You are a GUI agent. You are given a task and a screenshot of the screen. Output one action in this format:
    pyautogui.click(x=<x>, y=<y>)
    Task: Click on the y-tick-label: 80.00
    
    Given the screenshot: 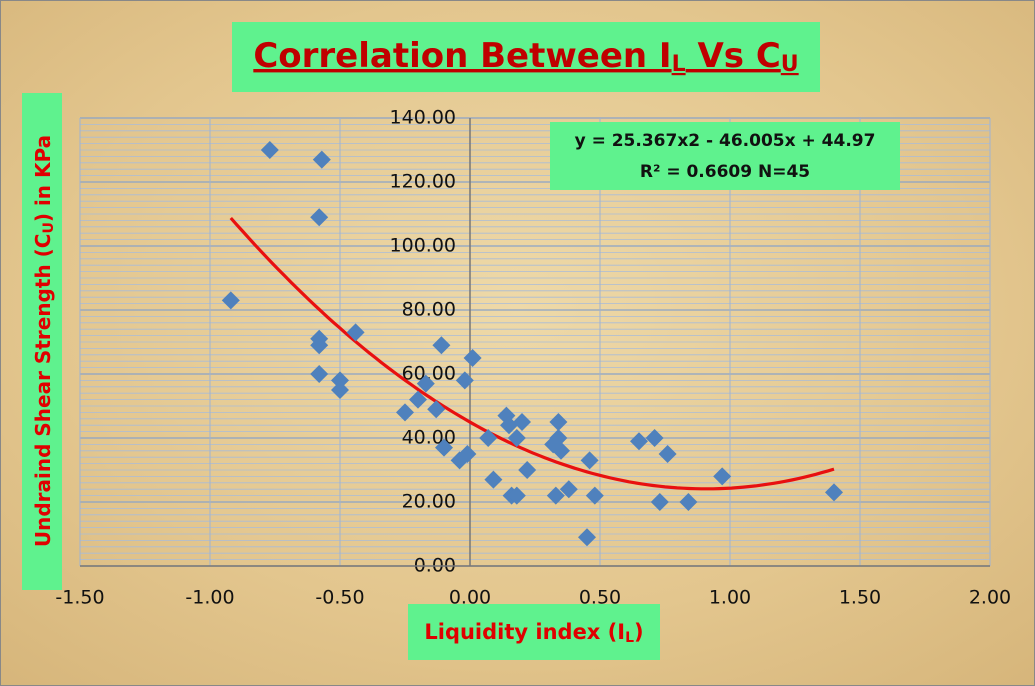 What is the action you would take?
    pyautogui.click(x=429, y=310)
    